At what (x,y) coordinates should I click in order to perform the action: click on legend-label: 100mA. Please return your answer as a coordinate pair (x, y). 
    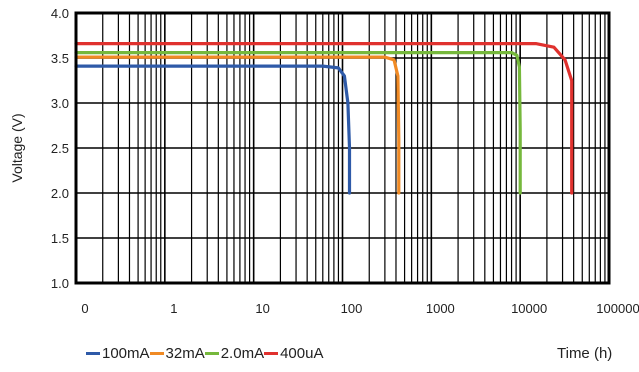
    Looking at the image, I should click on (126, 353).